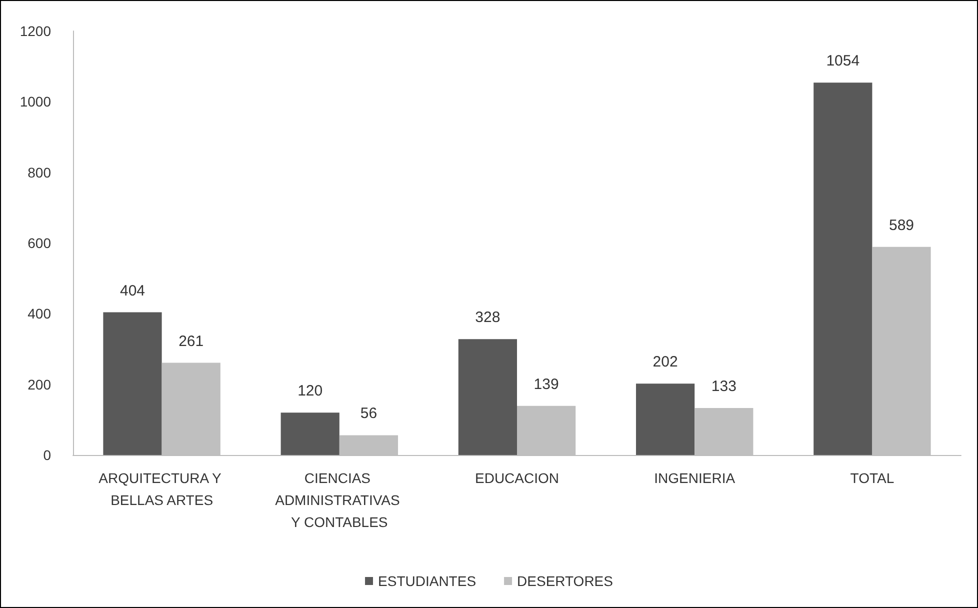 Image resolution: width=978 pixels, height=608 pixels. What do you see at coordinates (723, 387) in the screenshot?
I see `data-label: 133` at bounding box center [723, 387].